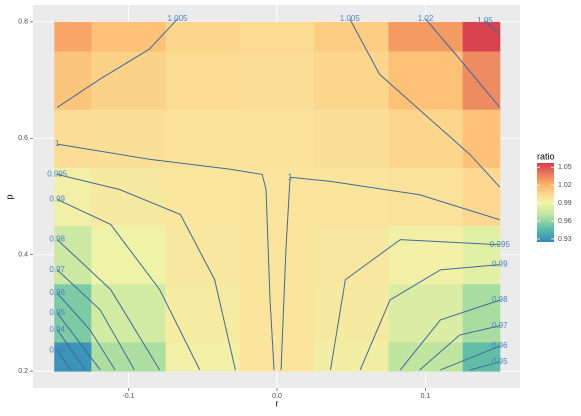  I want to click on colorbar, so click(545, 202).